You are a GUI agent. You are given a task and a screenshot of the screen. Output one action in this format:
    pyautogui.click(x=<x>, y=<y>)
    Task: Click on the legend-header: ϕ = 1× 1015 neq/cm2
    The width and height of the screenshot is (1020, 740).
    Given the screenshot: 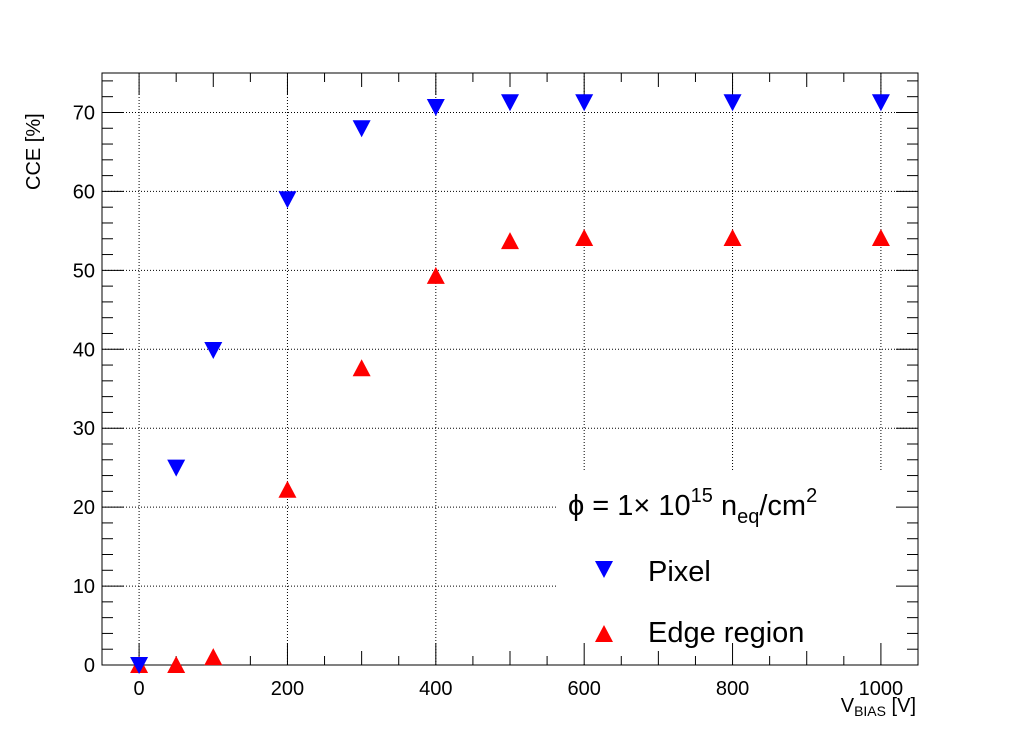 What is the action you would take?
    pyautogui.click(x=692, y=506)
    